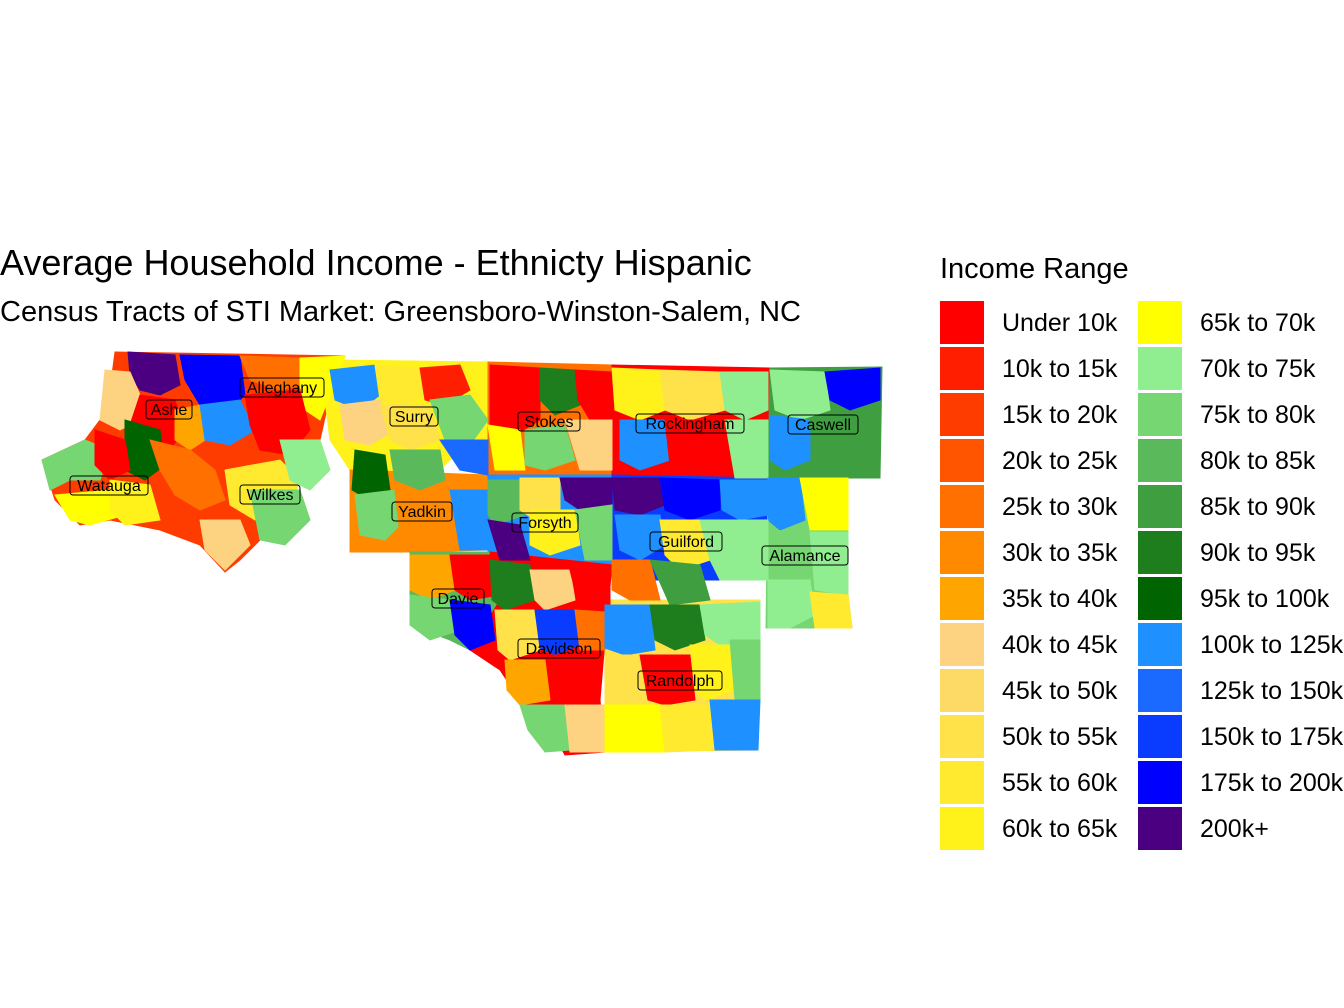  I want to click on legend-item: 10k to 15k, so click(1040, 369).